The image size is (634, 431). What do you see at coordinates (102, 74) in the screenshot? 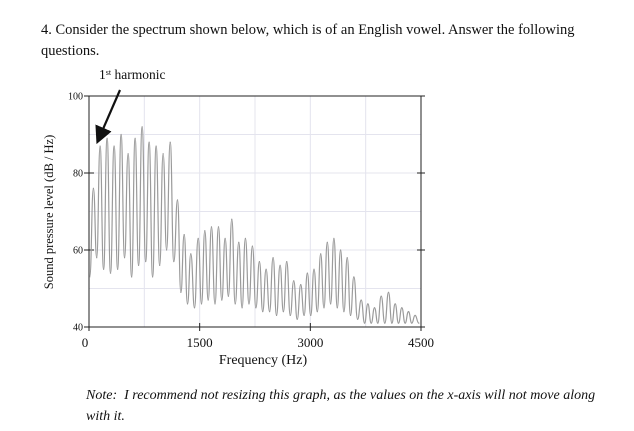
I see `harmonic-ordinal: 1` at bounding box center [102, 74].